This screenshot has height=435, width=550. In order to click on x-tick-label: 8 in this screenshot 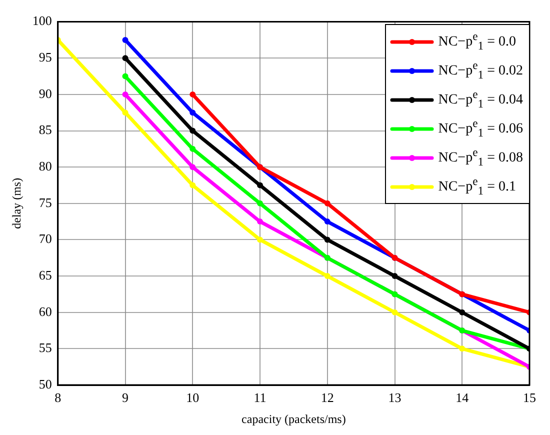, I will do `click(58, 398)`.